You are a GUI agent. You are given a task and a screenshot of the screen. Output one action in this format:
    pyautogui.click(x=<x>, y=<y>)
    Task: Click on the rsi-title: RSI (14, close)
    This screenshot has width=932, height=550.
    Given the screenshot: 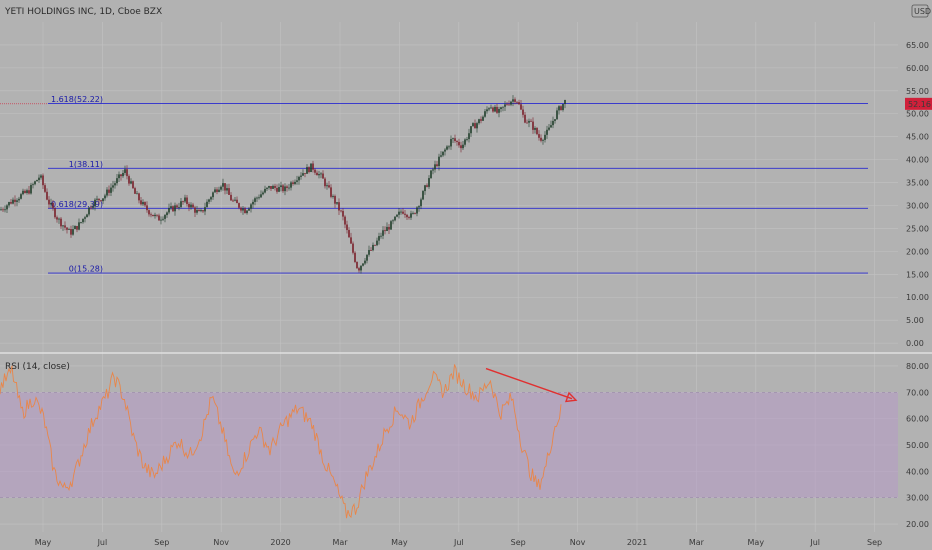 What is the action you would take?
    pyautogui.click(x=37, y=367)
    